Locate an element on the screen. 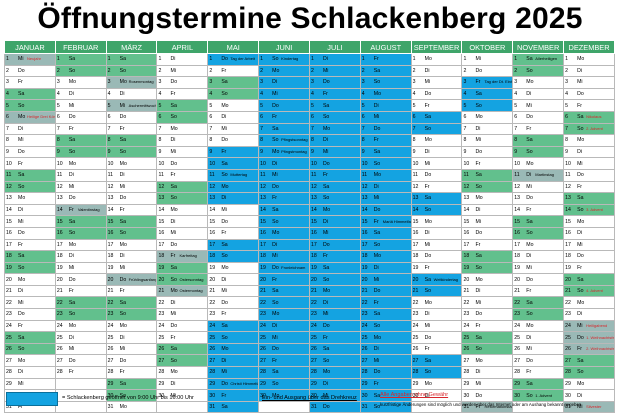 The height and width of the screenshot is (417, 620). day-number: 23 is located at coordinates (364, 314).